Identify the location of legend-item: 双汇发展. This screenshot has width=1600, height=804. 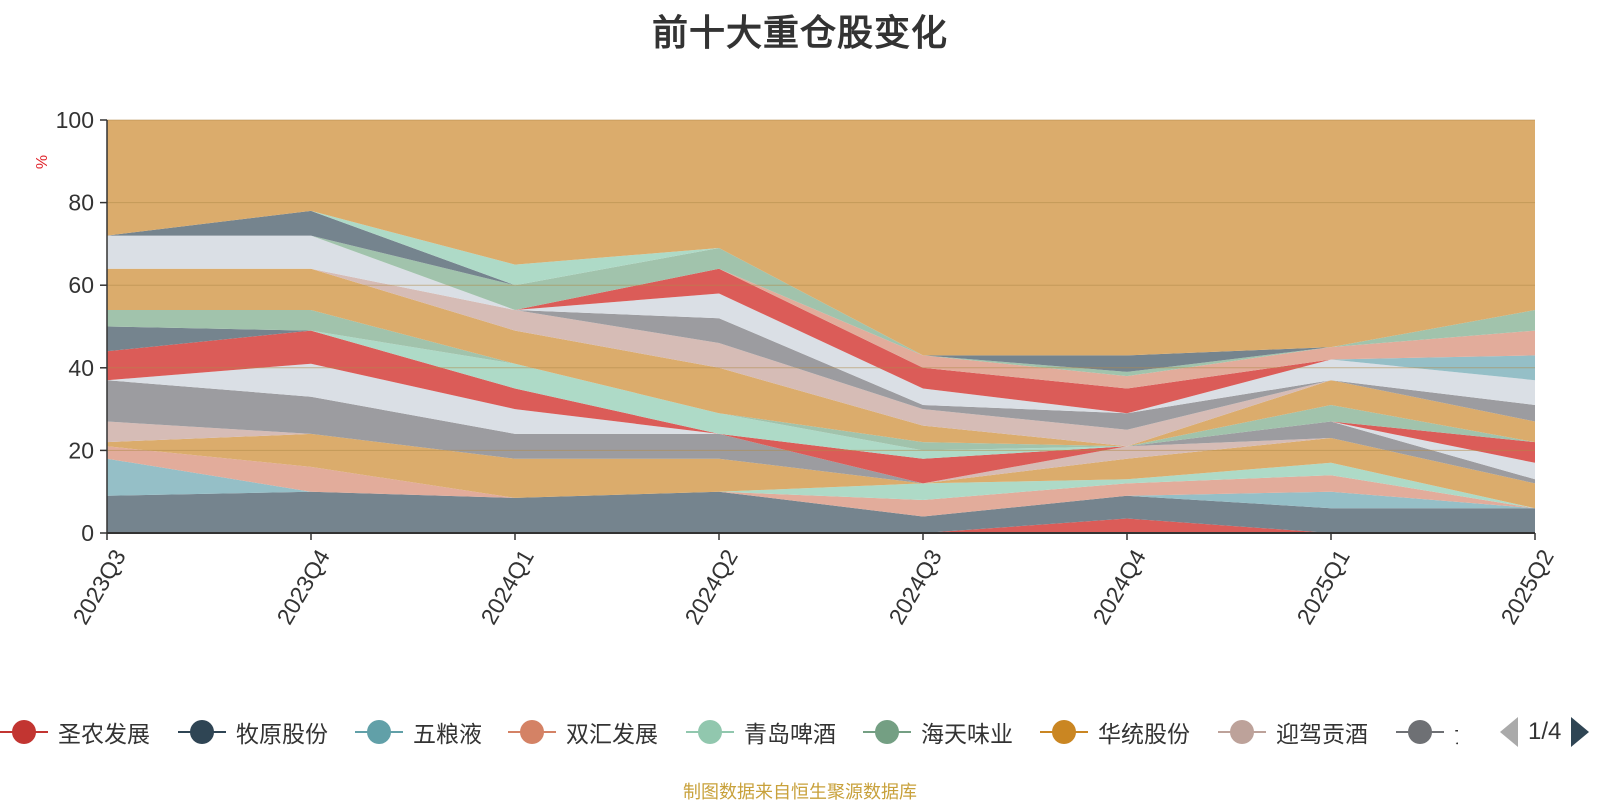
(583, 732).